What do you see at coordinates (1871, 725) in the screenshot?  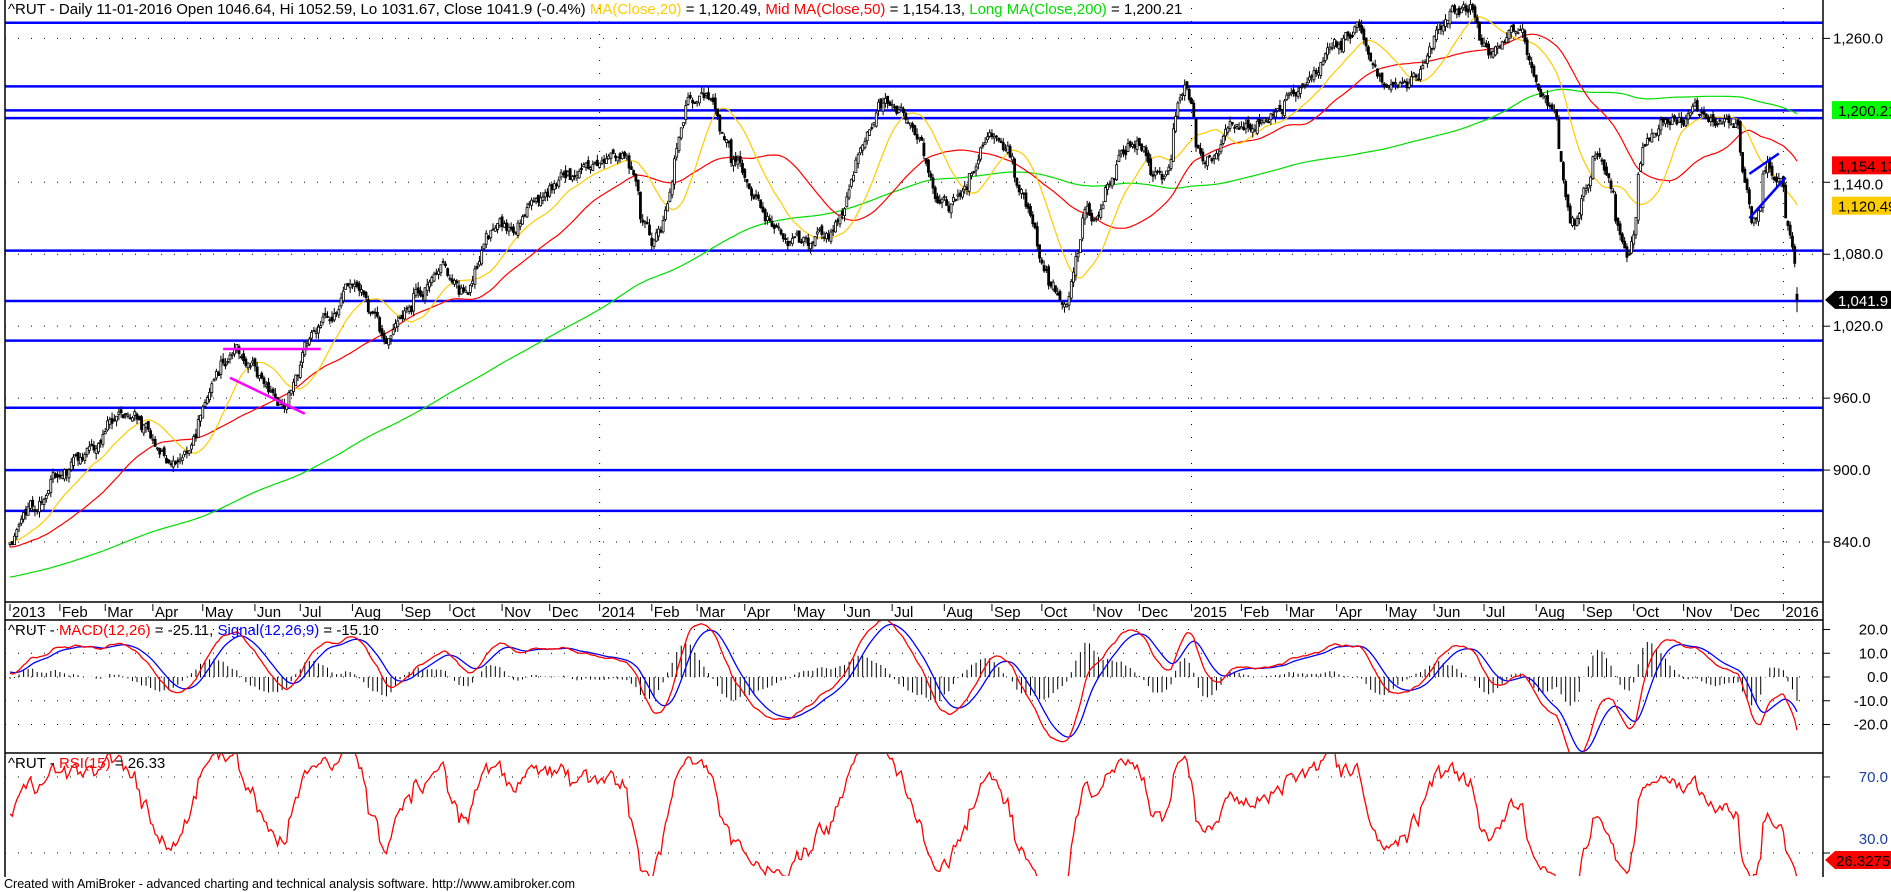 I see `macd-axis-label: -20.0` at bounding box center [1871, 725].